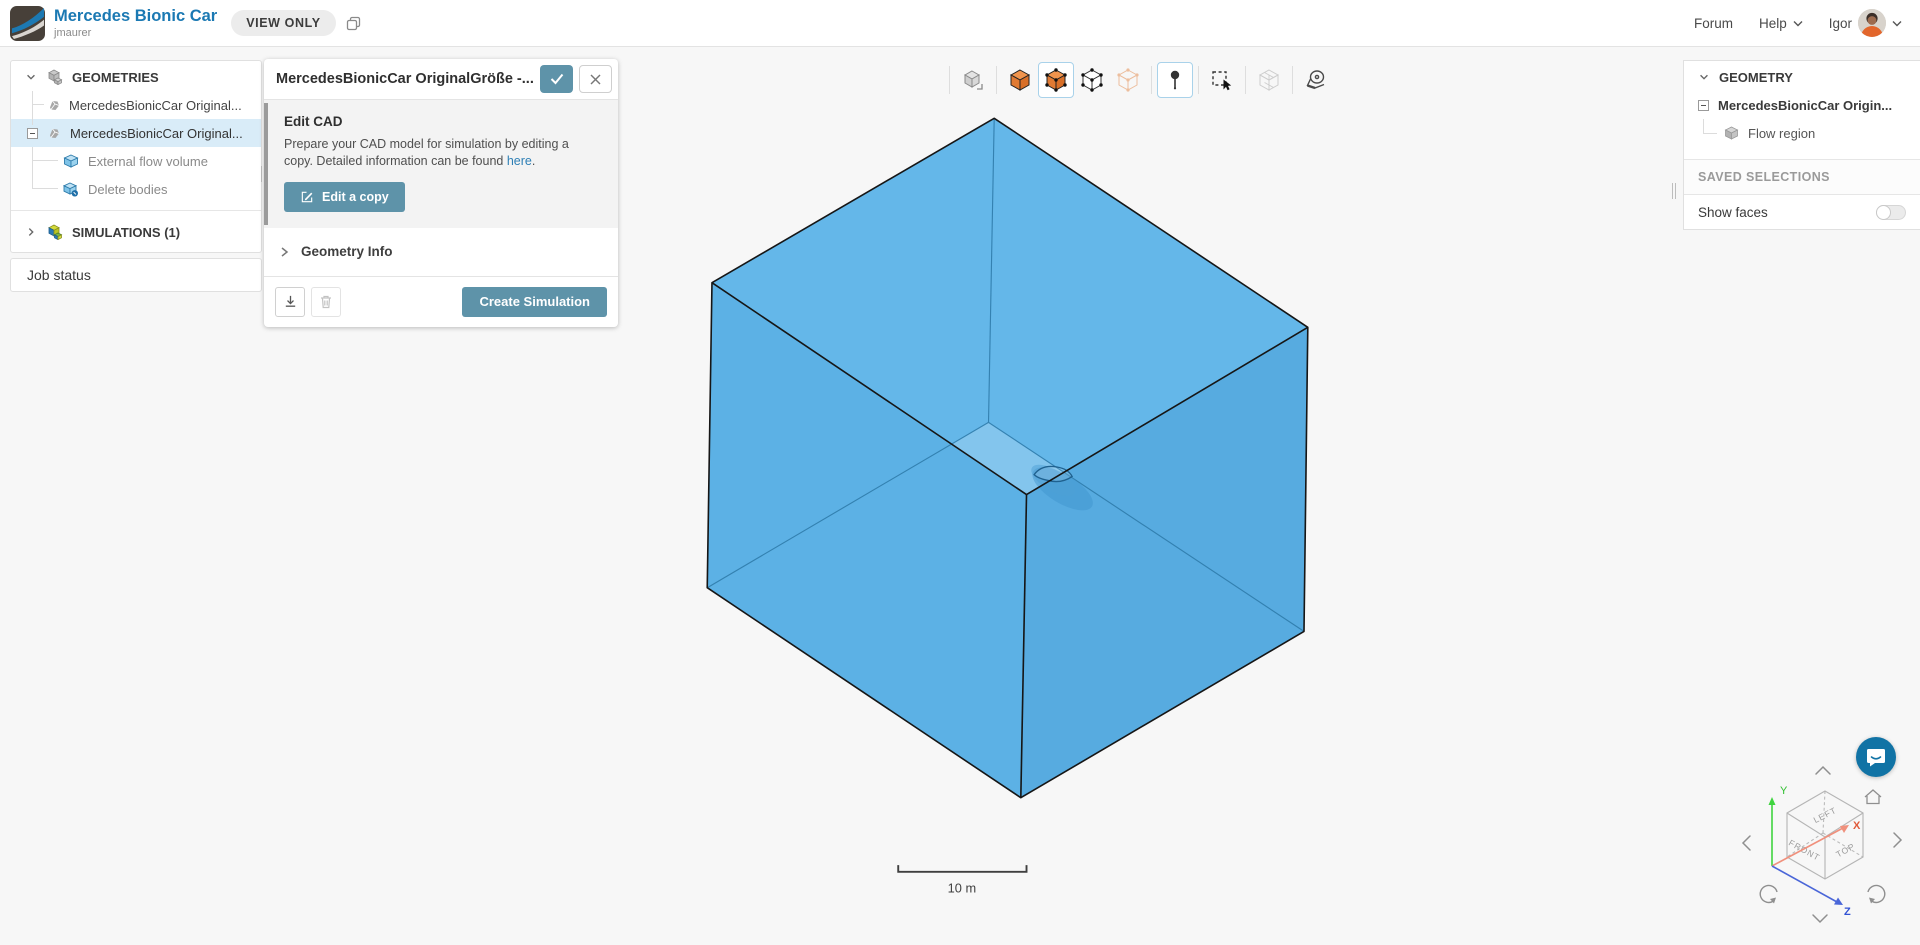  I want to click on user-name: Igor, so click(1840, 23).